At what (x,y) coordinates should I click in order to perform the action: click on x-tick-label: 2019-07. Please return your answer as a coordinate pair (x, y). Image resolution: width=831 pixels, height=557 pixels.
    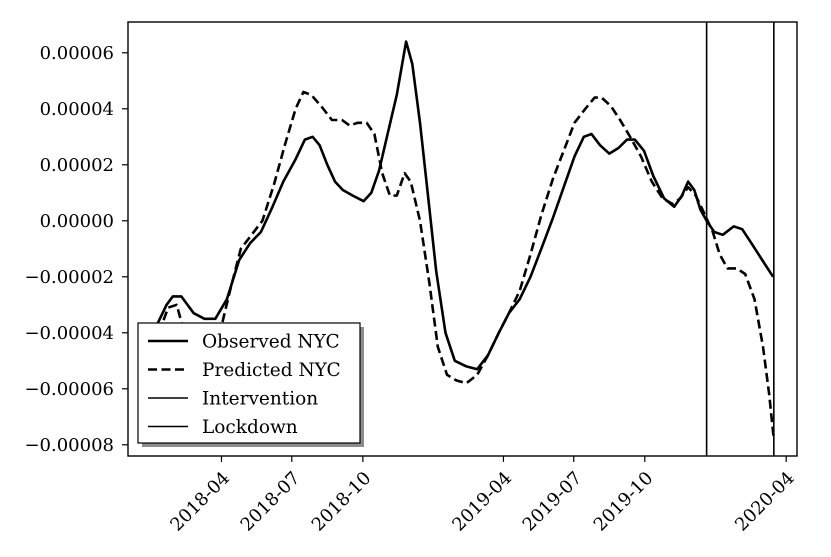
    Looking at the image, I should click on (553, 502).